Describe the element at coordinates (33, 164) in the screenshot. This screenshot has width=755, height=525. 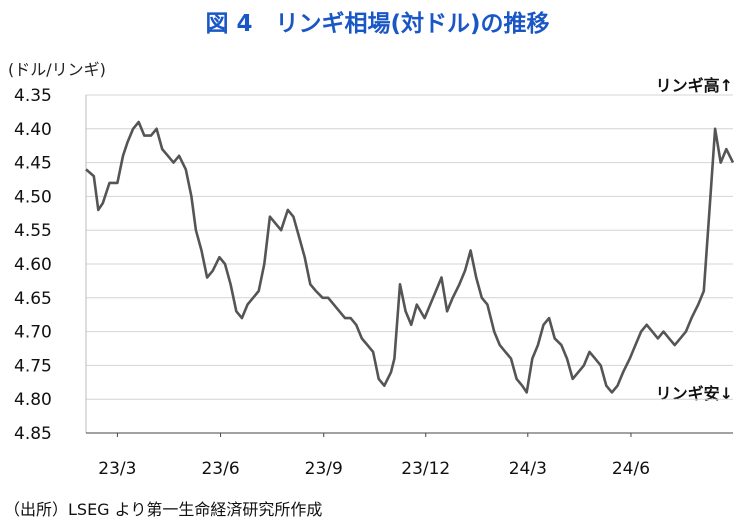
I see `y-tick-label: 4.45` at that location.